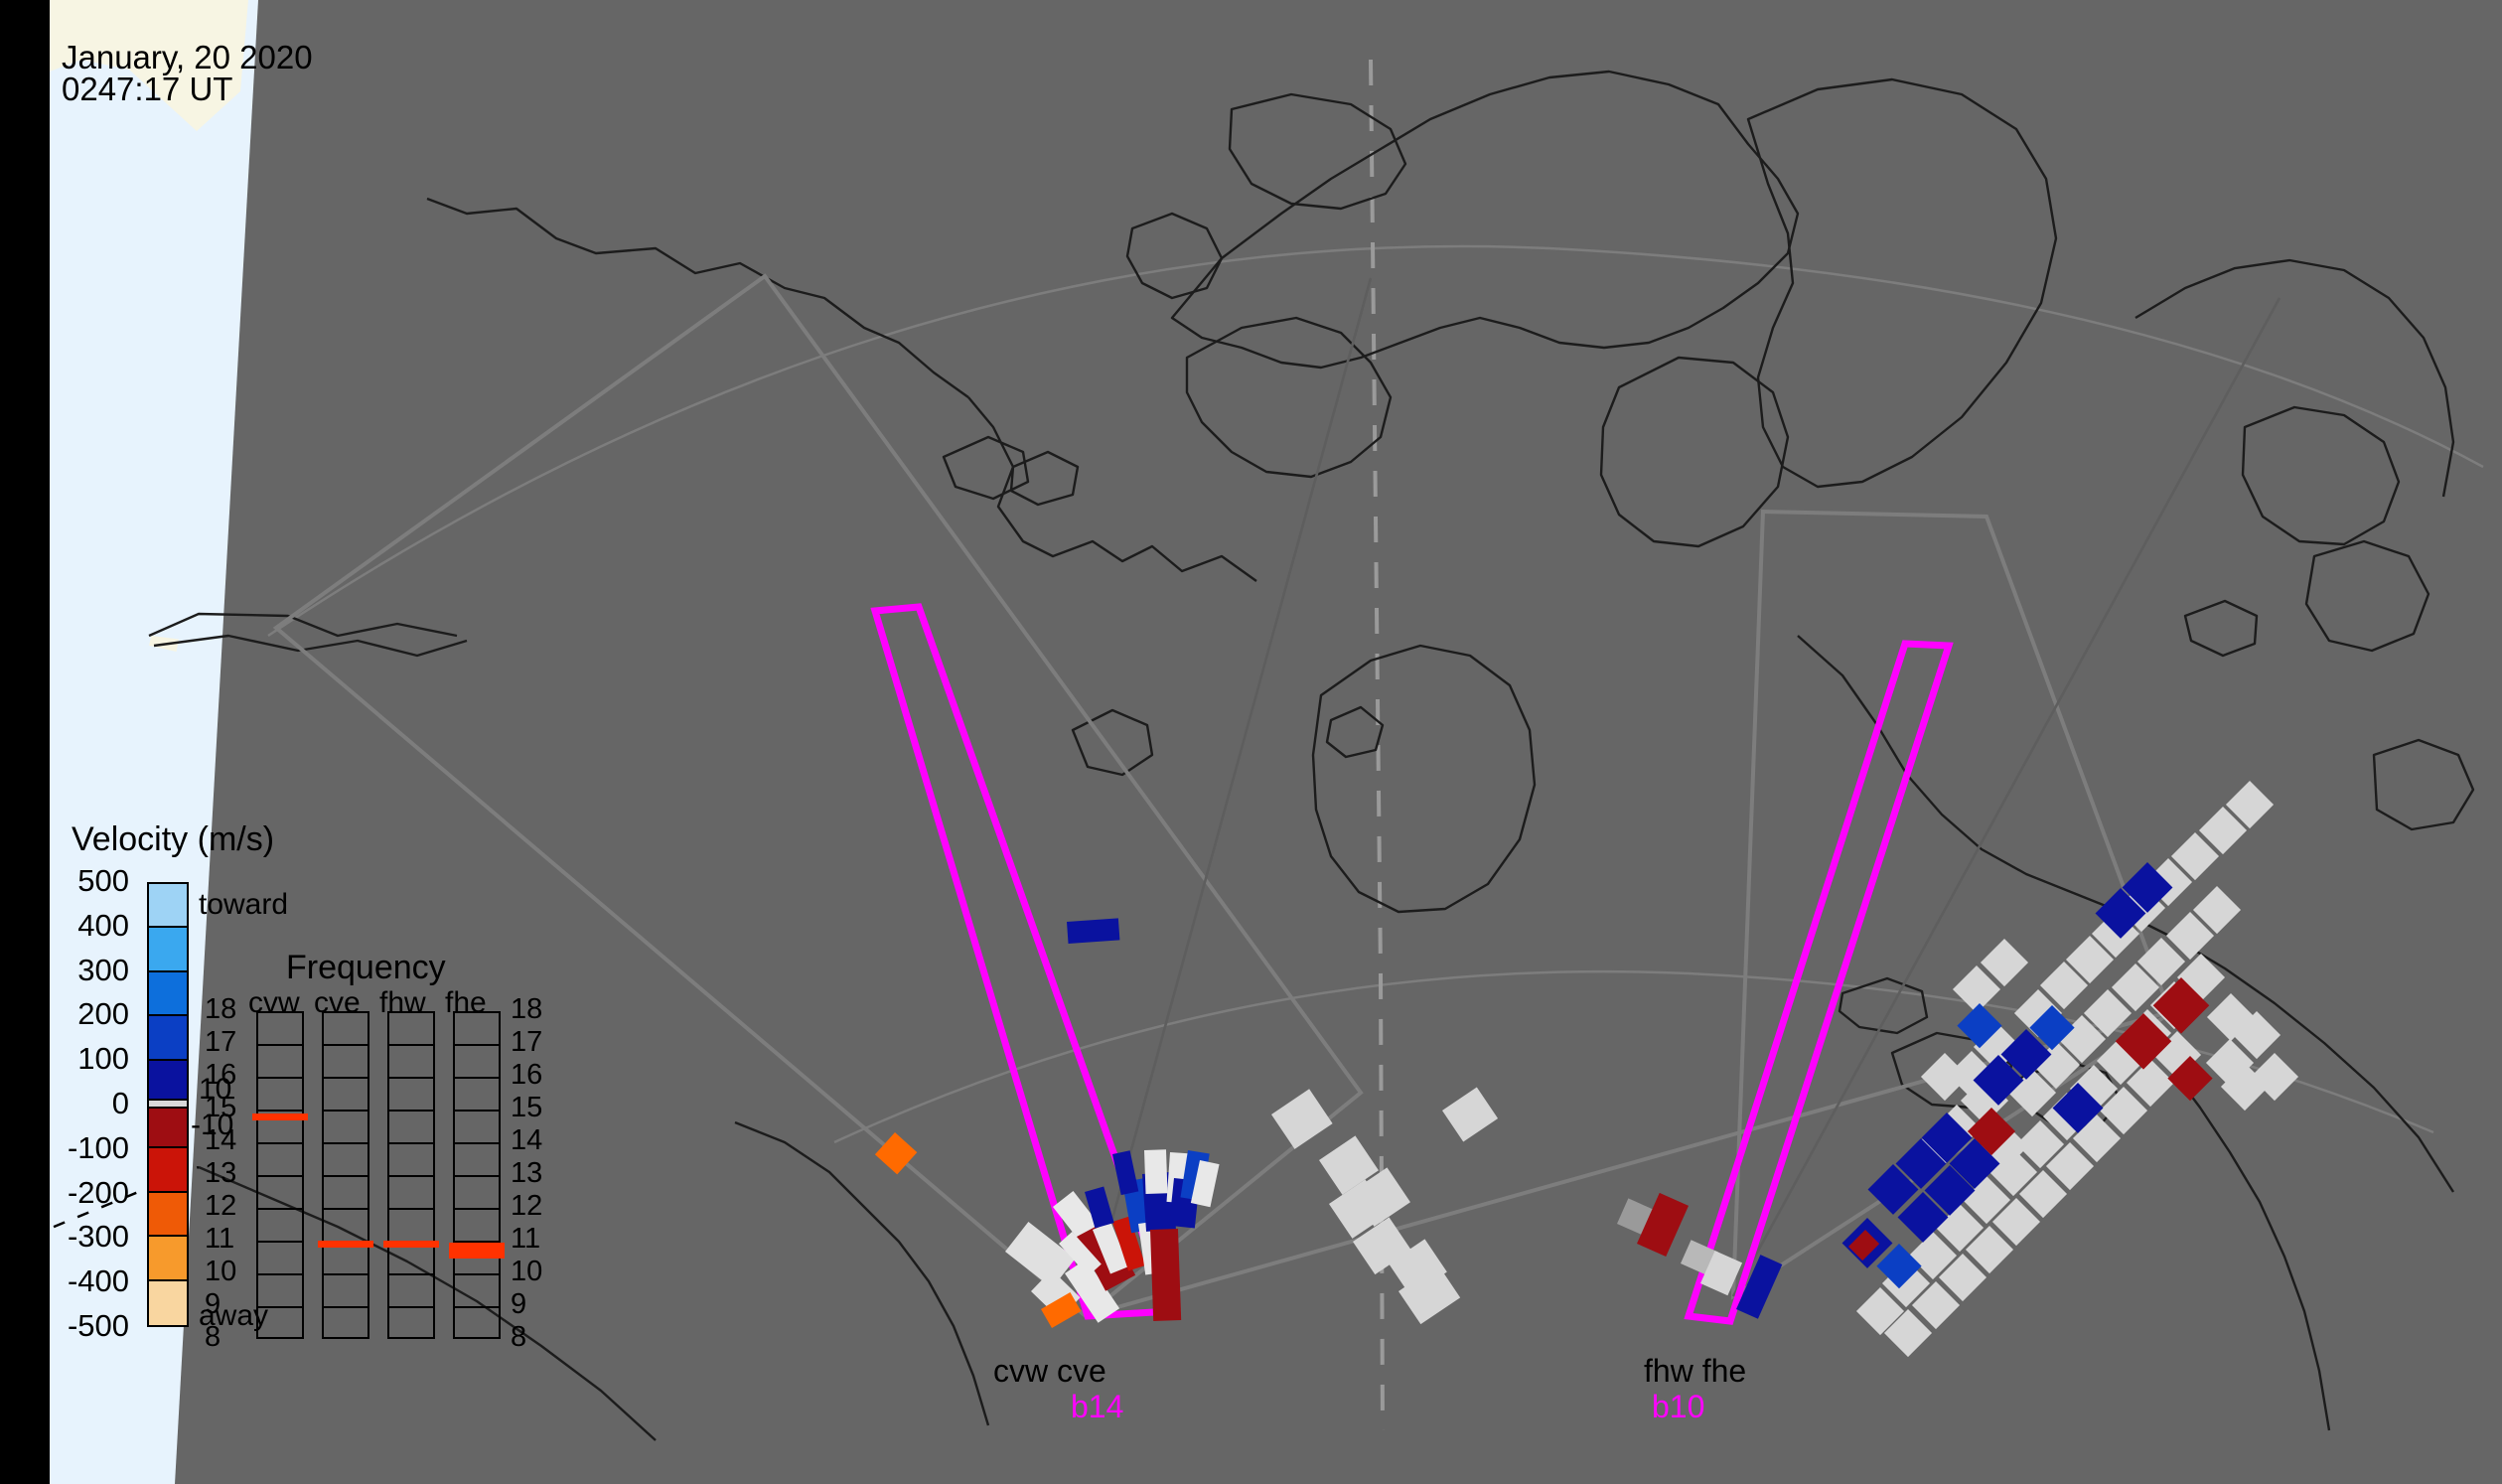  What do you see at coordinates (103, 969) in the screenshot?
I see `colorbar-tick: 300` at bounding box center [103, 969].